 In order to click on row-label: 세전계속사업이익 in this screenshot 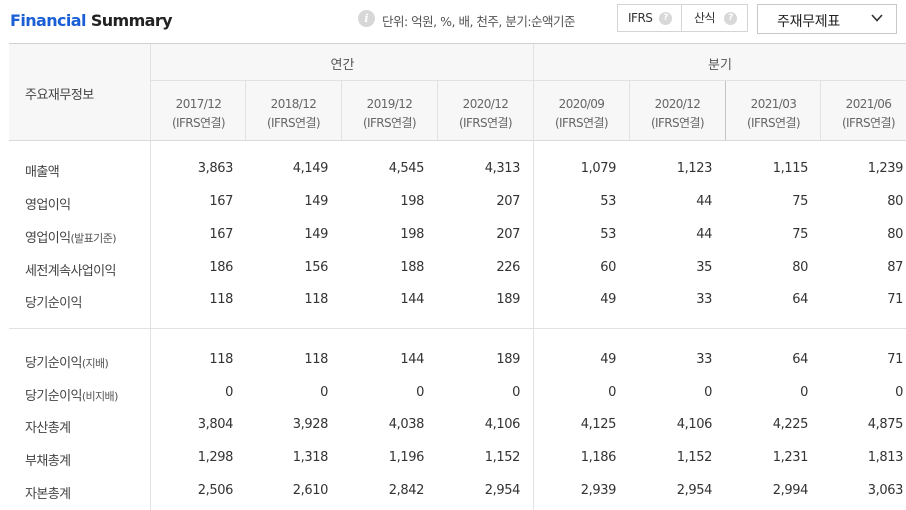, I will do `click(70, 269)`.